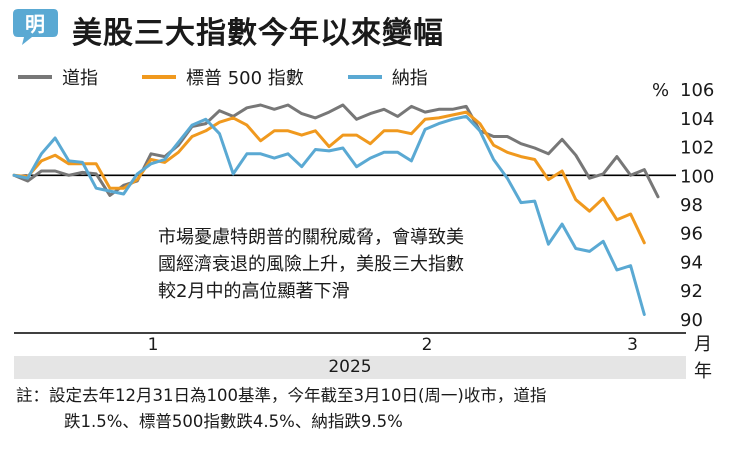  What do you see at coordinates (691, 320) in the screenshot?
I see `y-tick-label: 90` at bounding box center [691, 320].